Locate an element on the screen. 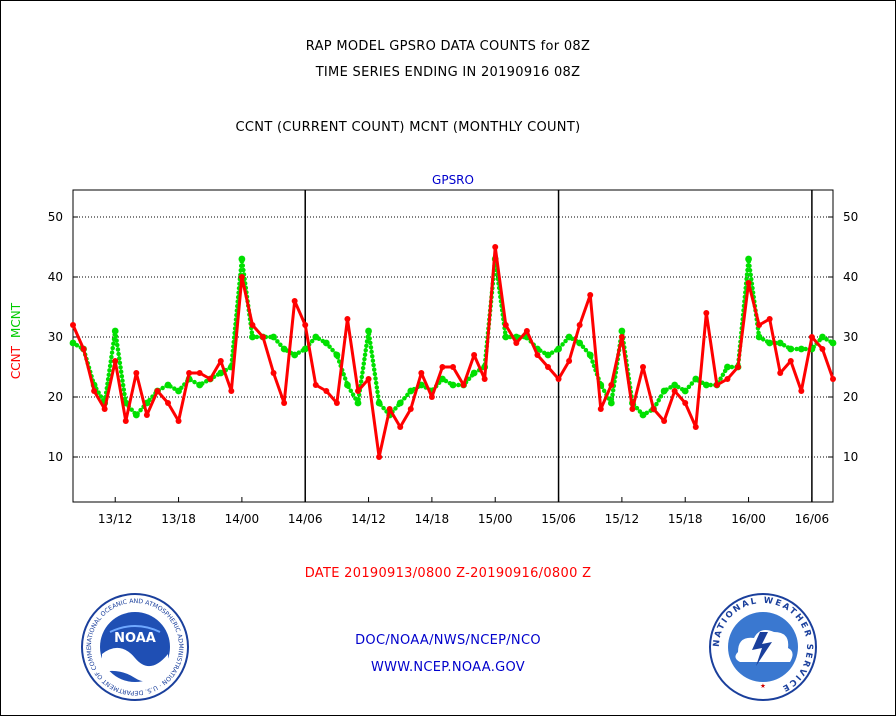 Image resolution: width=896 pixels, height=716 pixels. nws-star-icon: ★ is located at coordinates (763, 686).